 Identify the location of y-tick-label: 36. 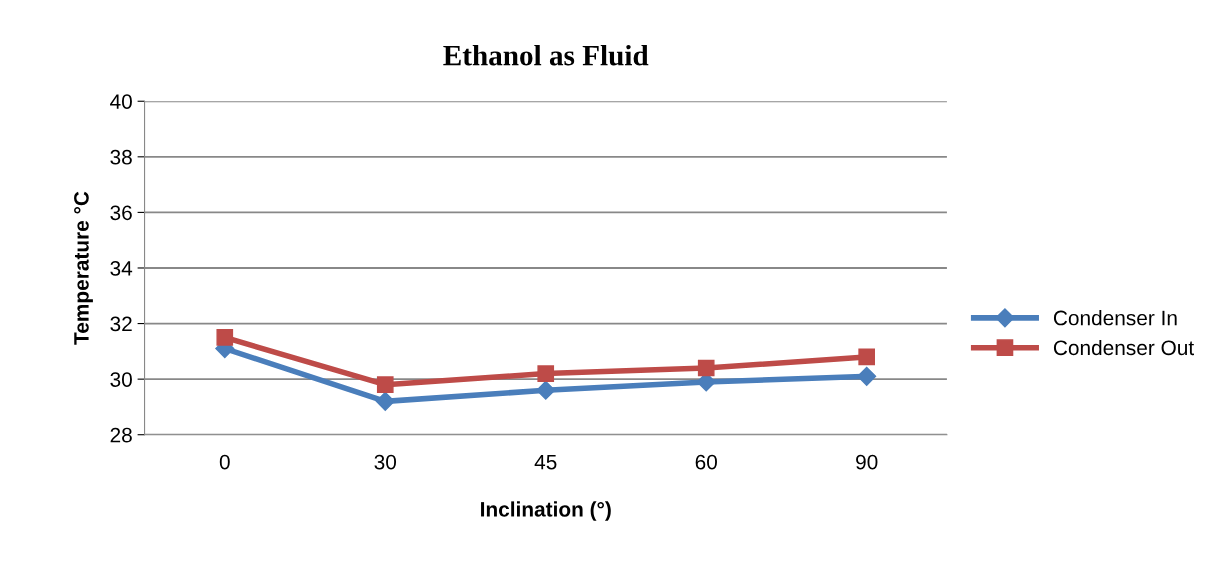
(121, 213).